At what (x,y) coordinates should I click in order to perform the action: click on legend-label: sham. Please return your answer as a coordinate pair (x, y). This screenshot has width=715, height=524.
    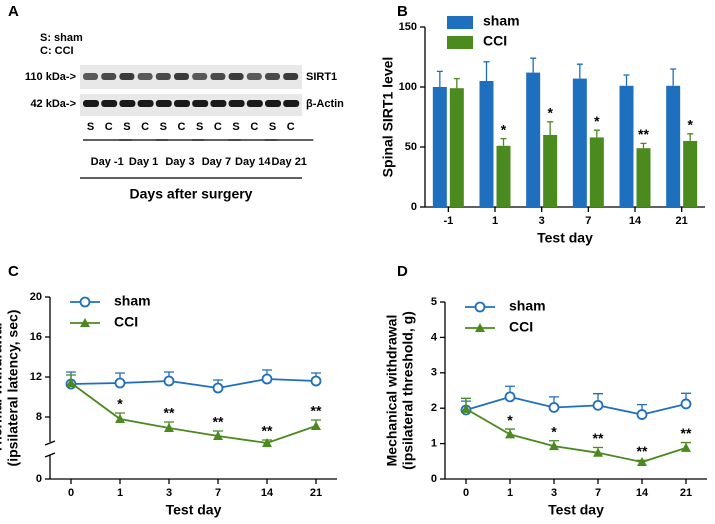
    Looking at the image, I should click on (501, 21).